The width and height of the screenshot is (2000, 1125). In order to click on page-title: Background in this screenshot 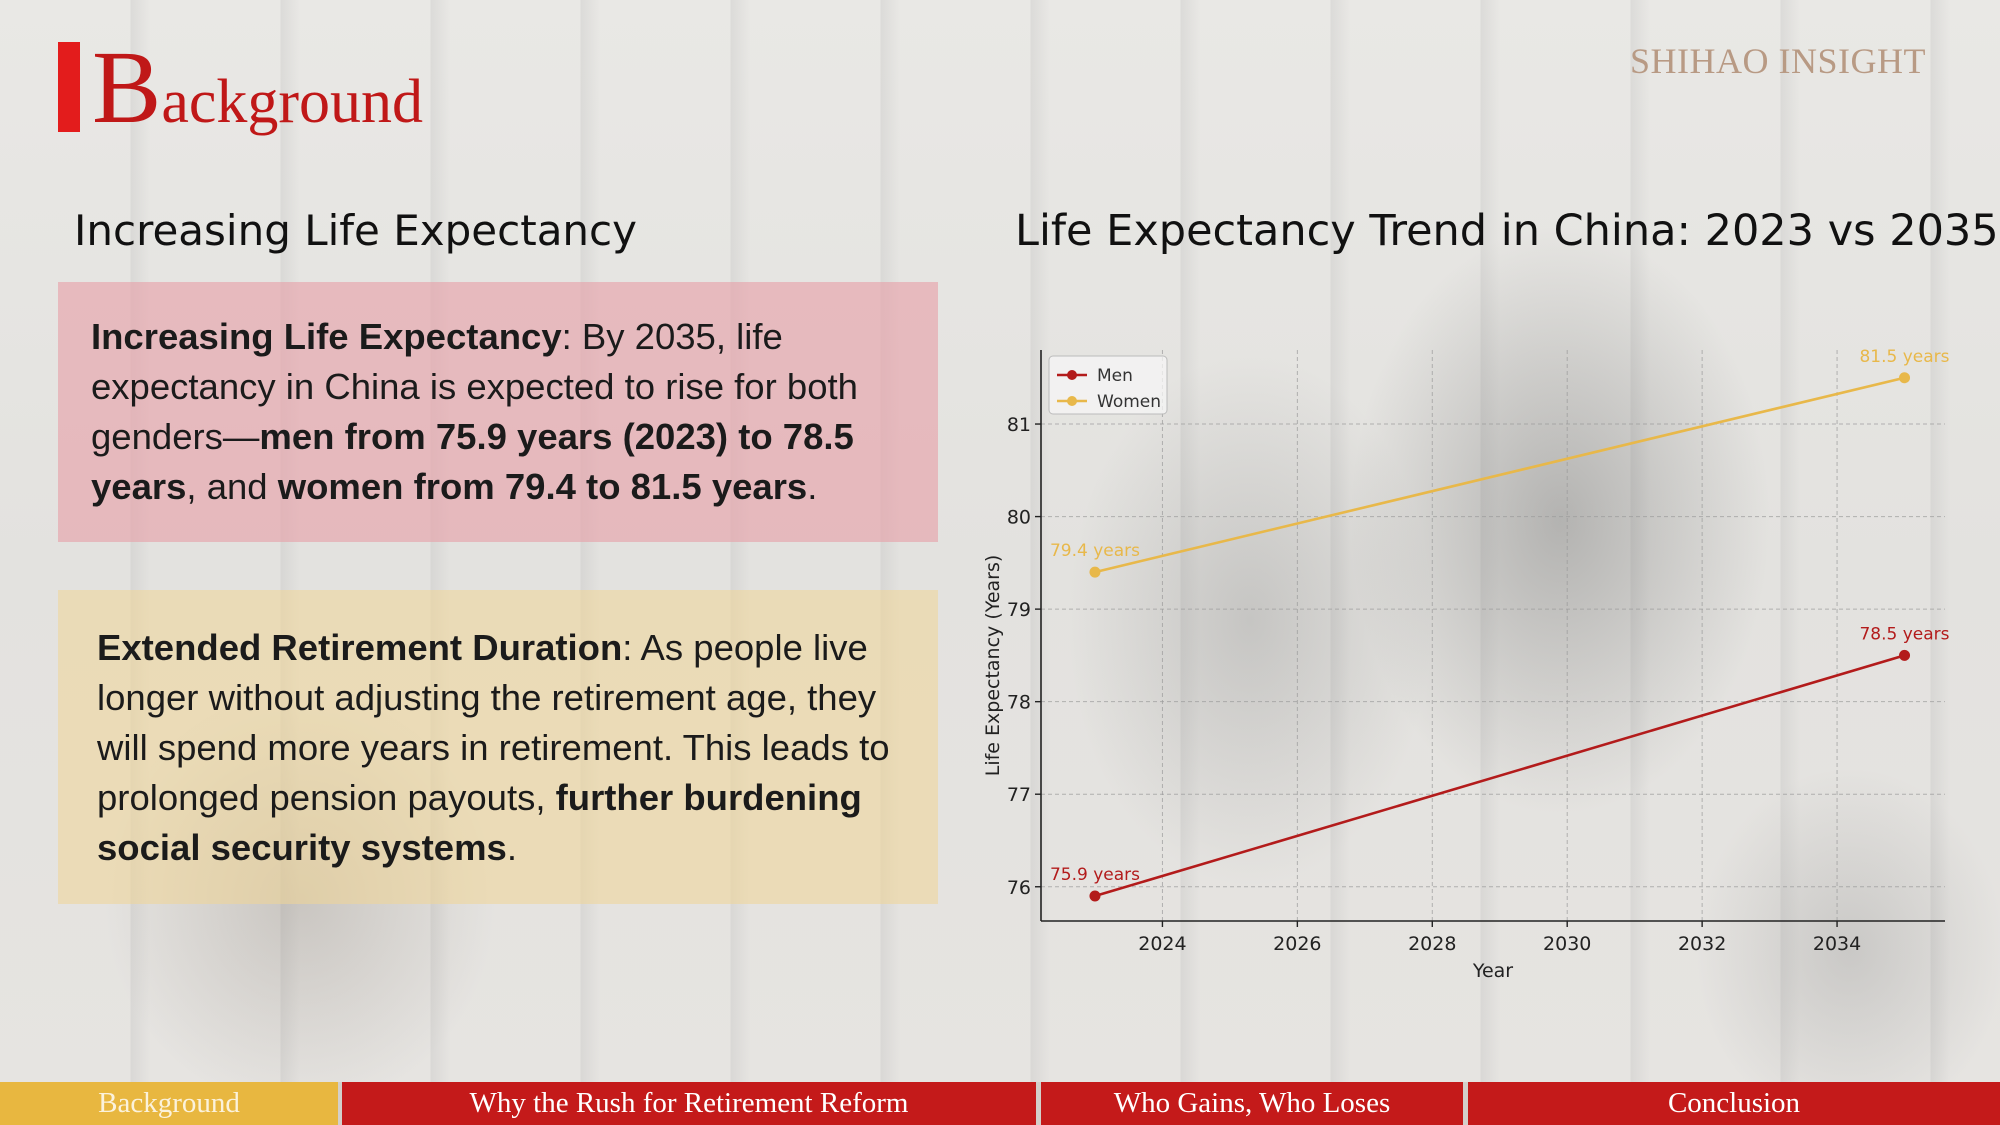, I will do `click(257, 88)`.